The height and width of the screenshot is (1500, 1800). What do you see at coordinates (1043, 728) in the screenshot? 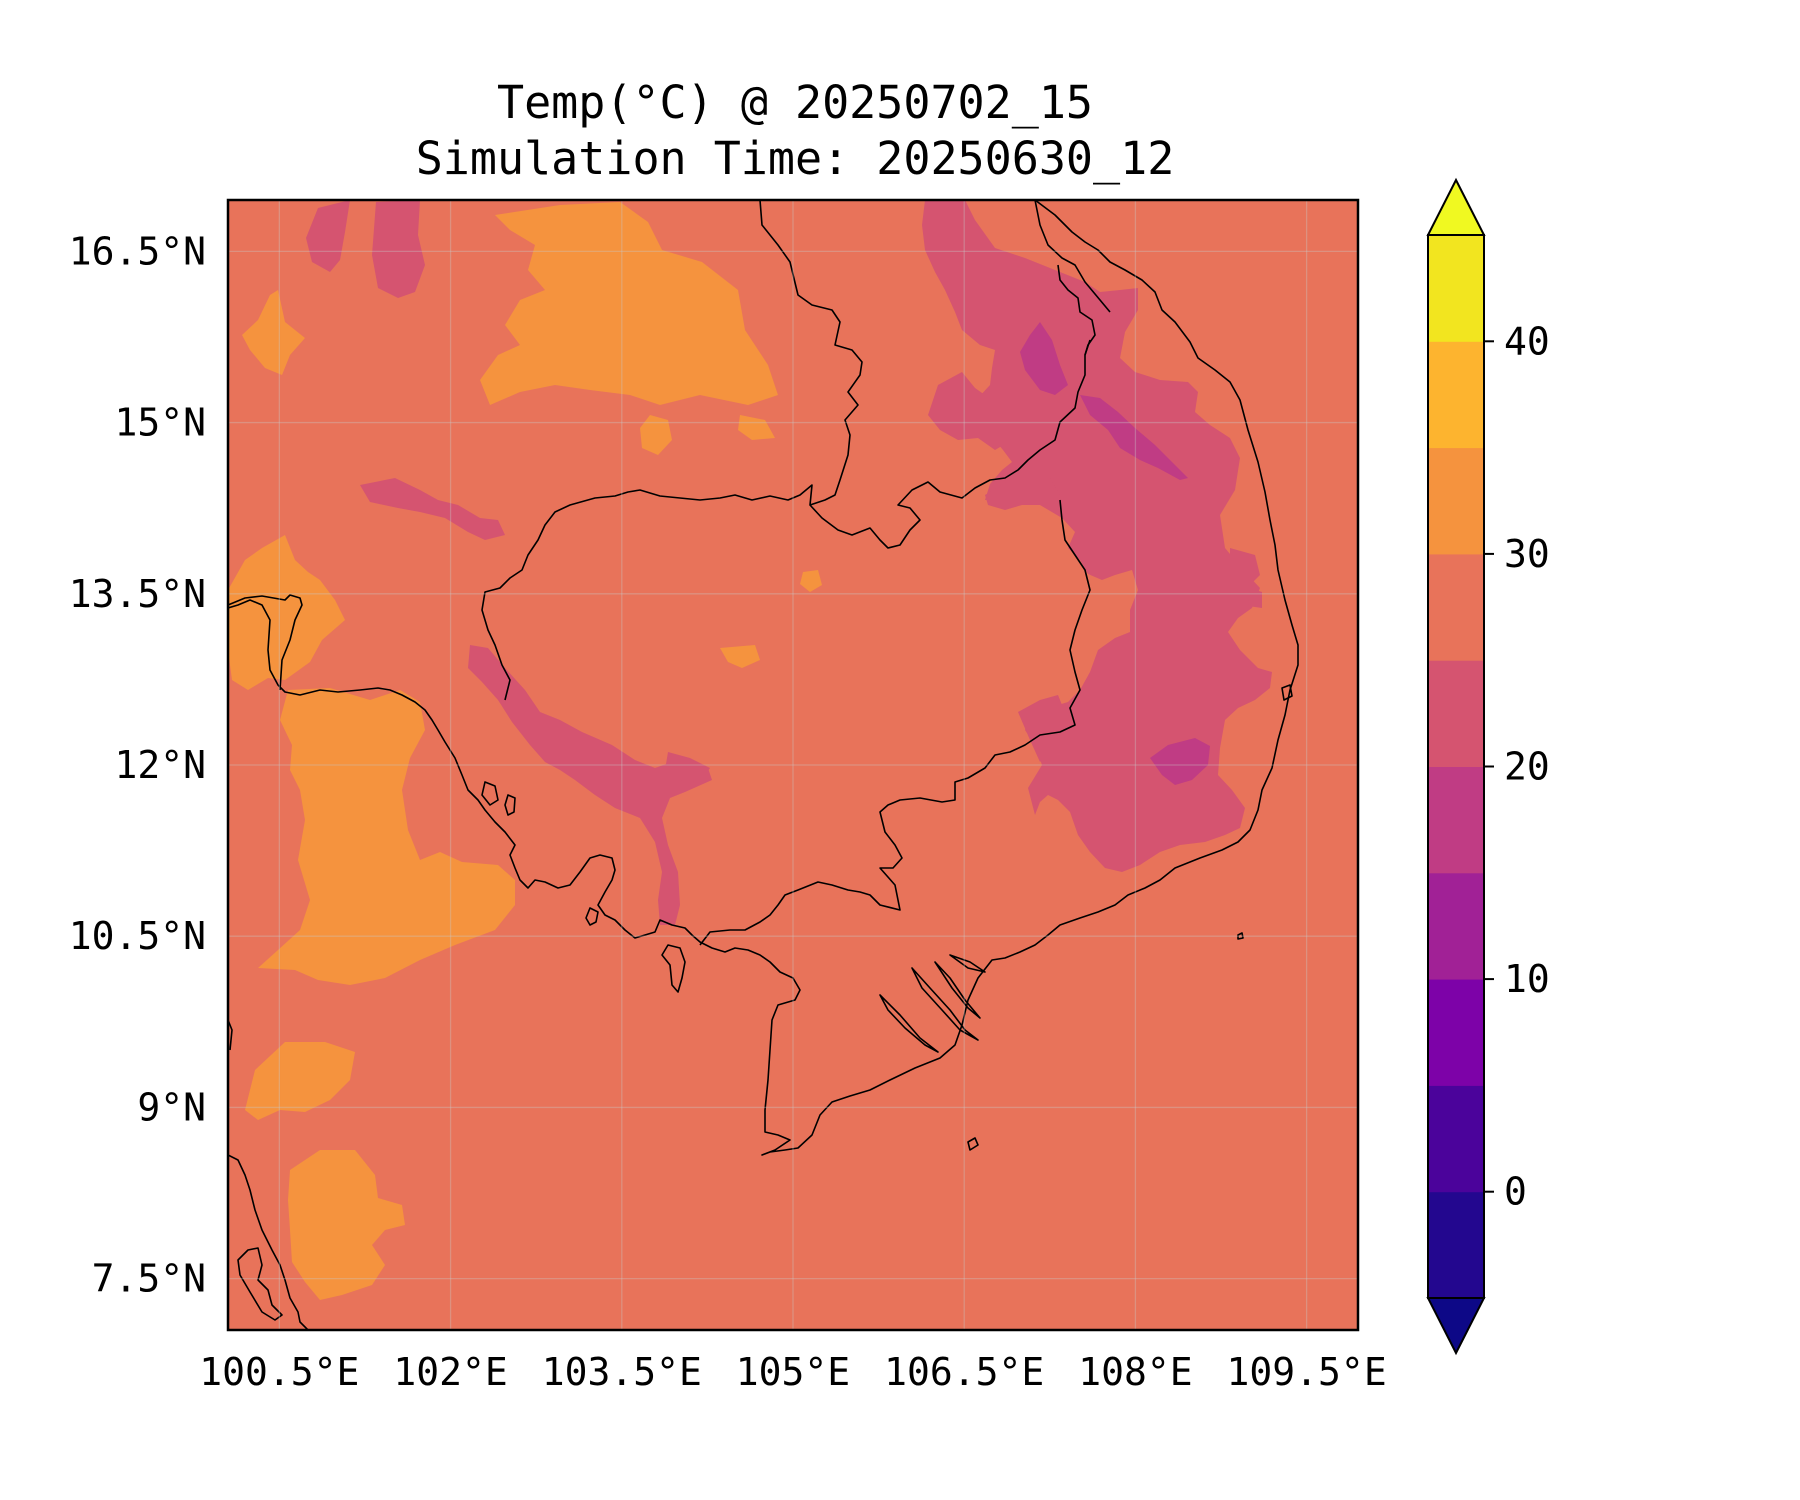
I see `contour-cool-east-cambodia` at bounding box center [1043, 728].